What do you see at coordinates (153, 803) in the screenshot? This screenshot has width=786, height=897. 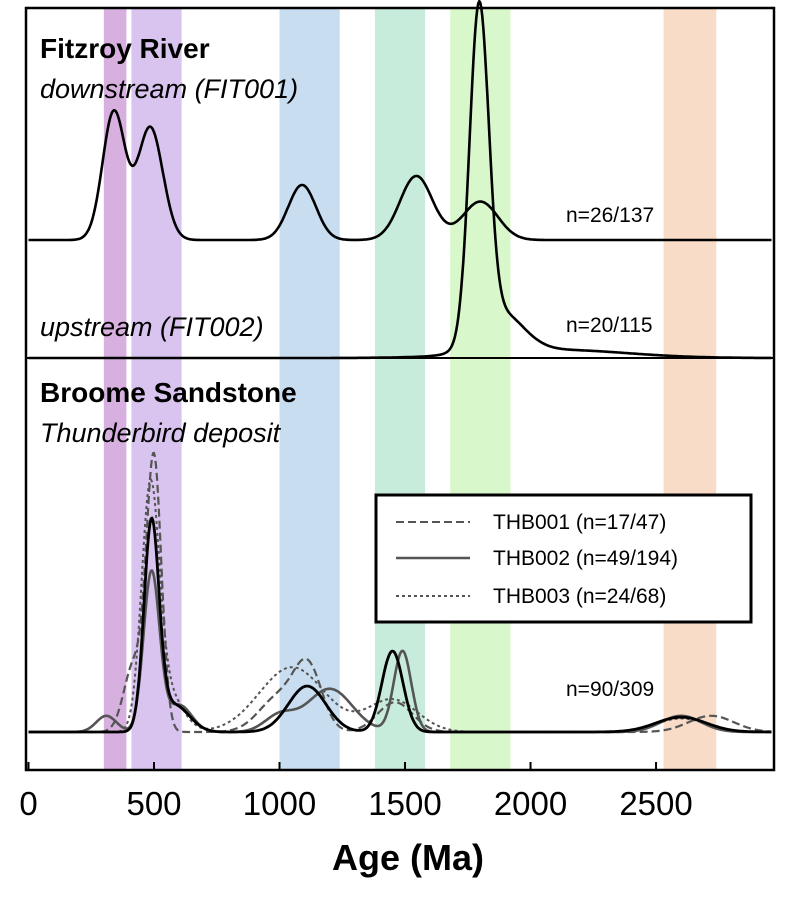 I see `x-tick-label-1: 500` at bounding box center [153, 803].